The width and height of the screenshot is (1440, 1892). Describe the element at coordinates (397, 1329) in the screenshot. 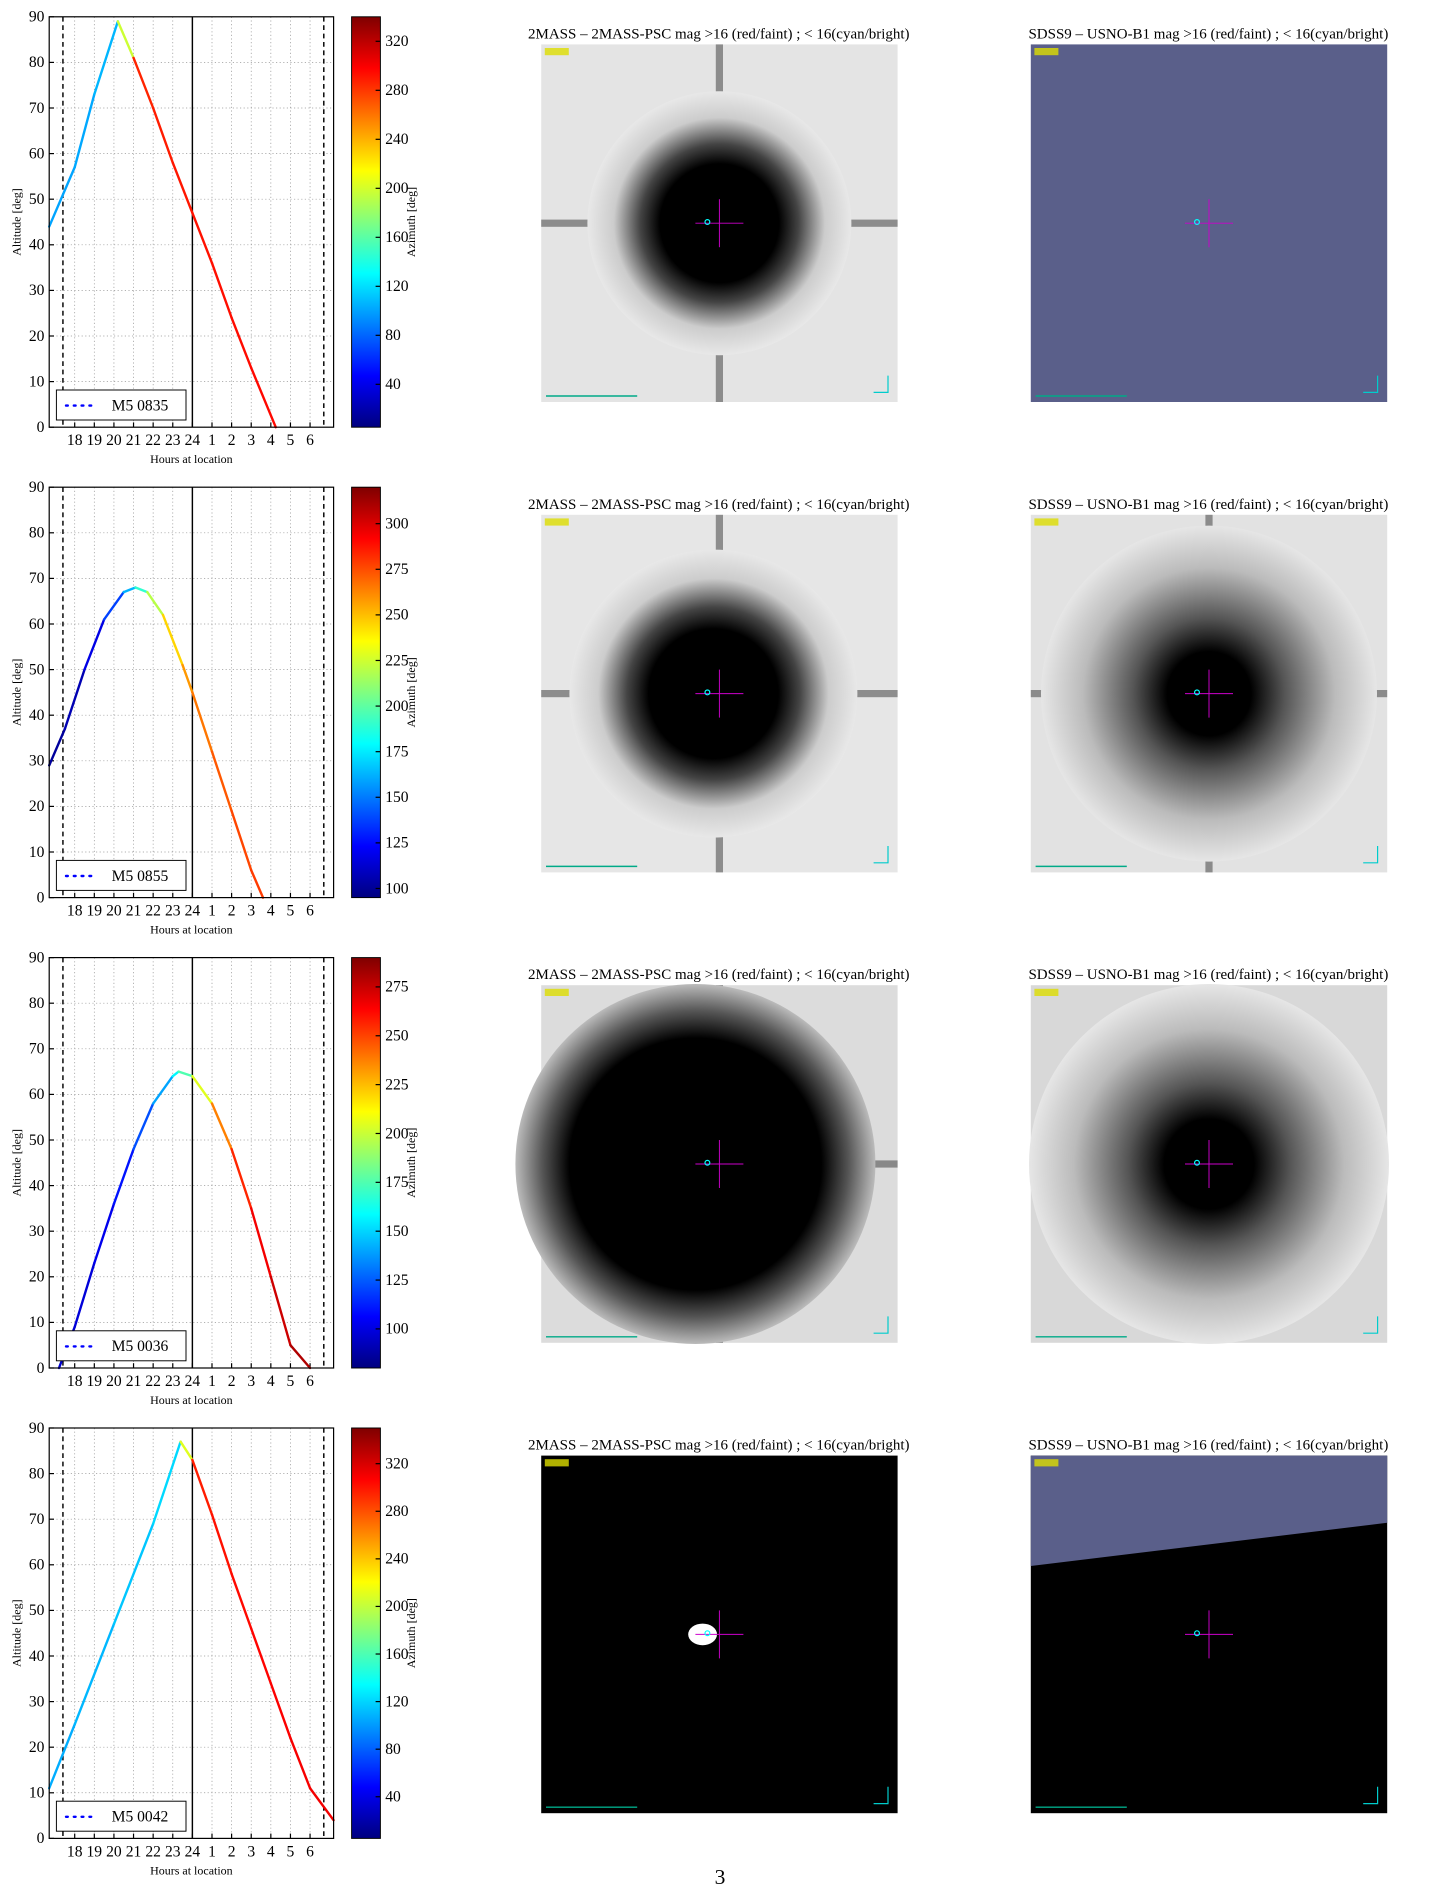

I see `colorbar-tick-label: 100` at that location.